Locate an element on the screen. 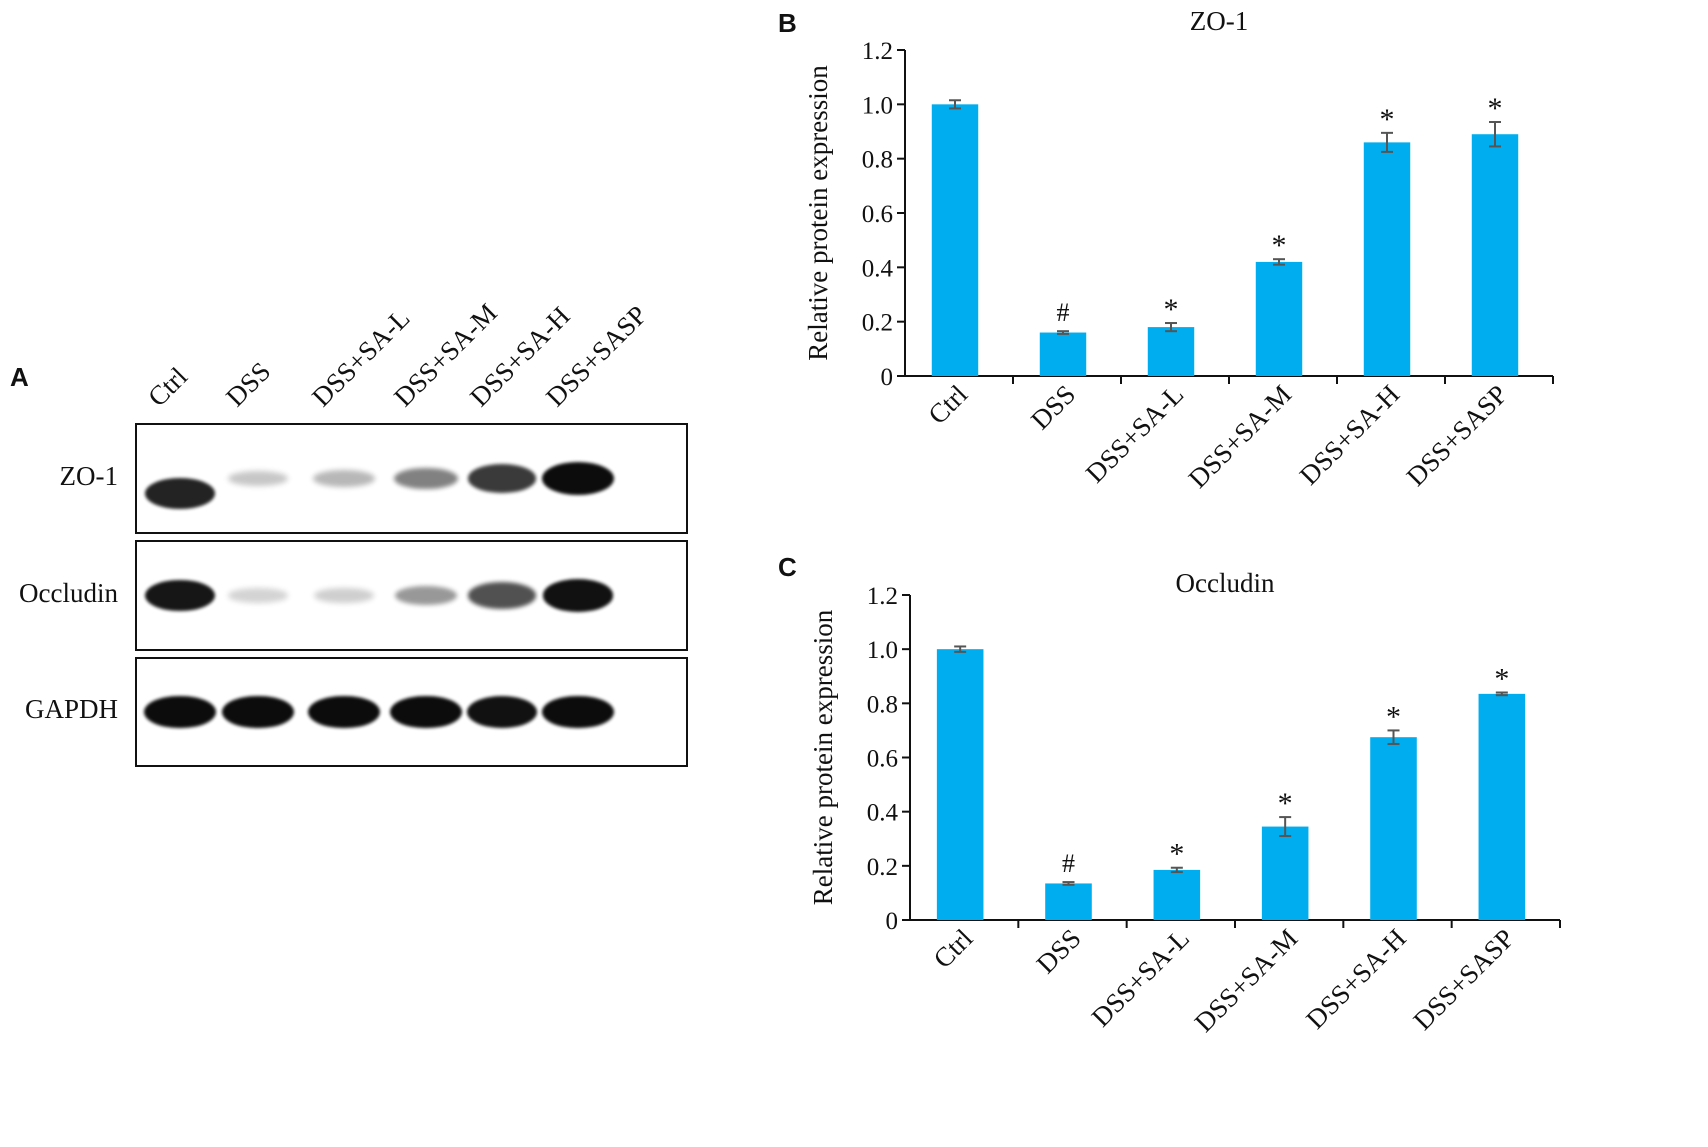 The height and width of the screenshot is (1147, 1708). panel-c-label: C is located at coordinates (787, 567).